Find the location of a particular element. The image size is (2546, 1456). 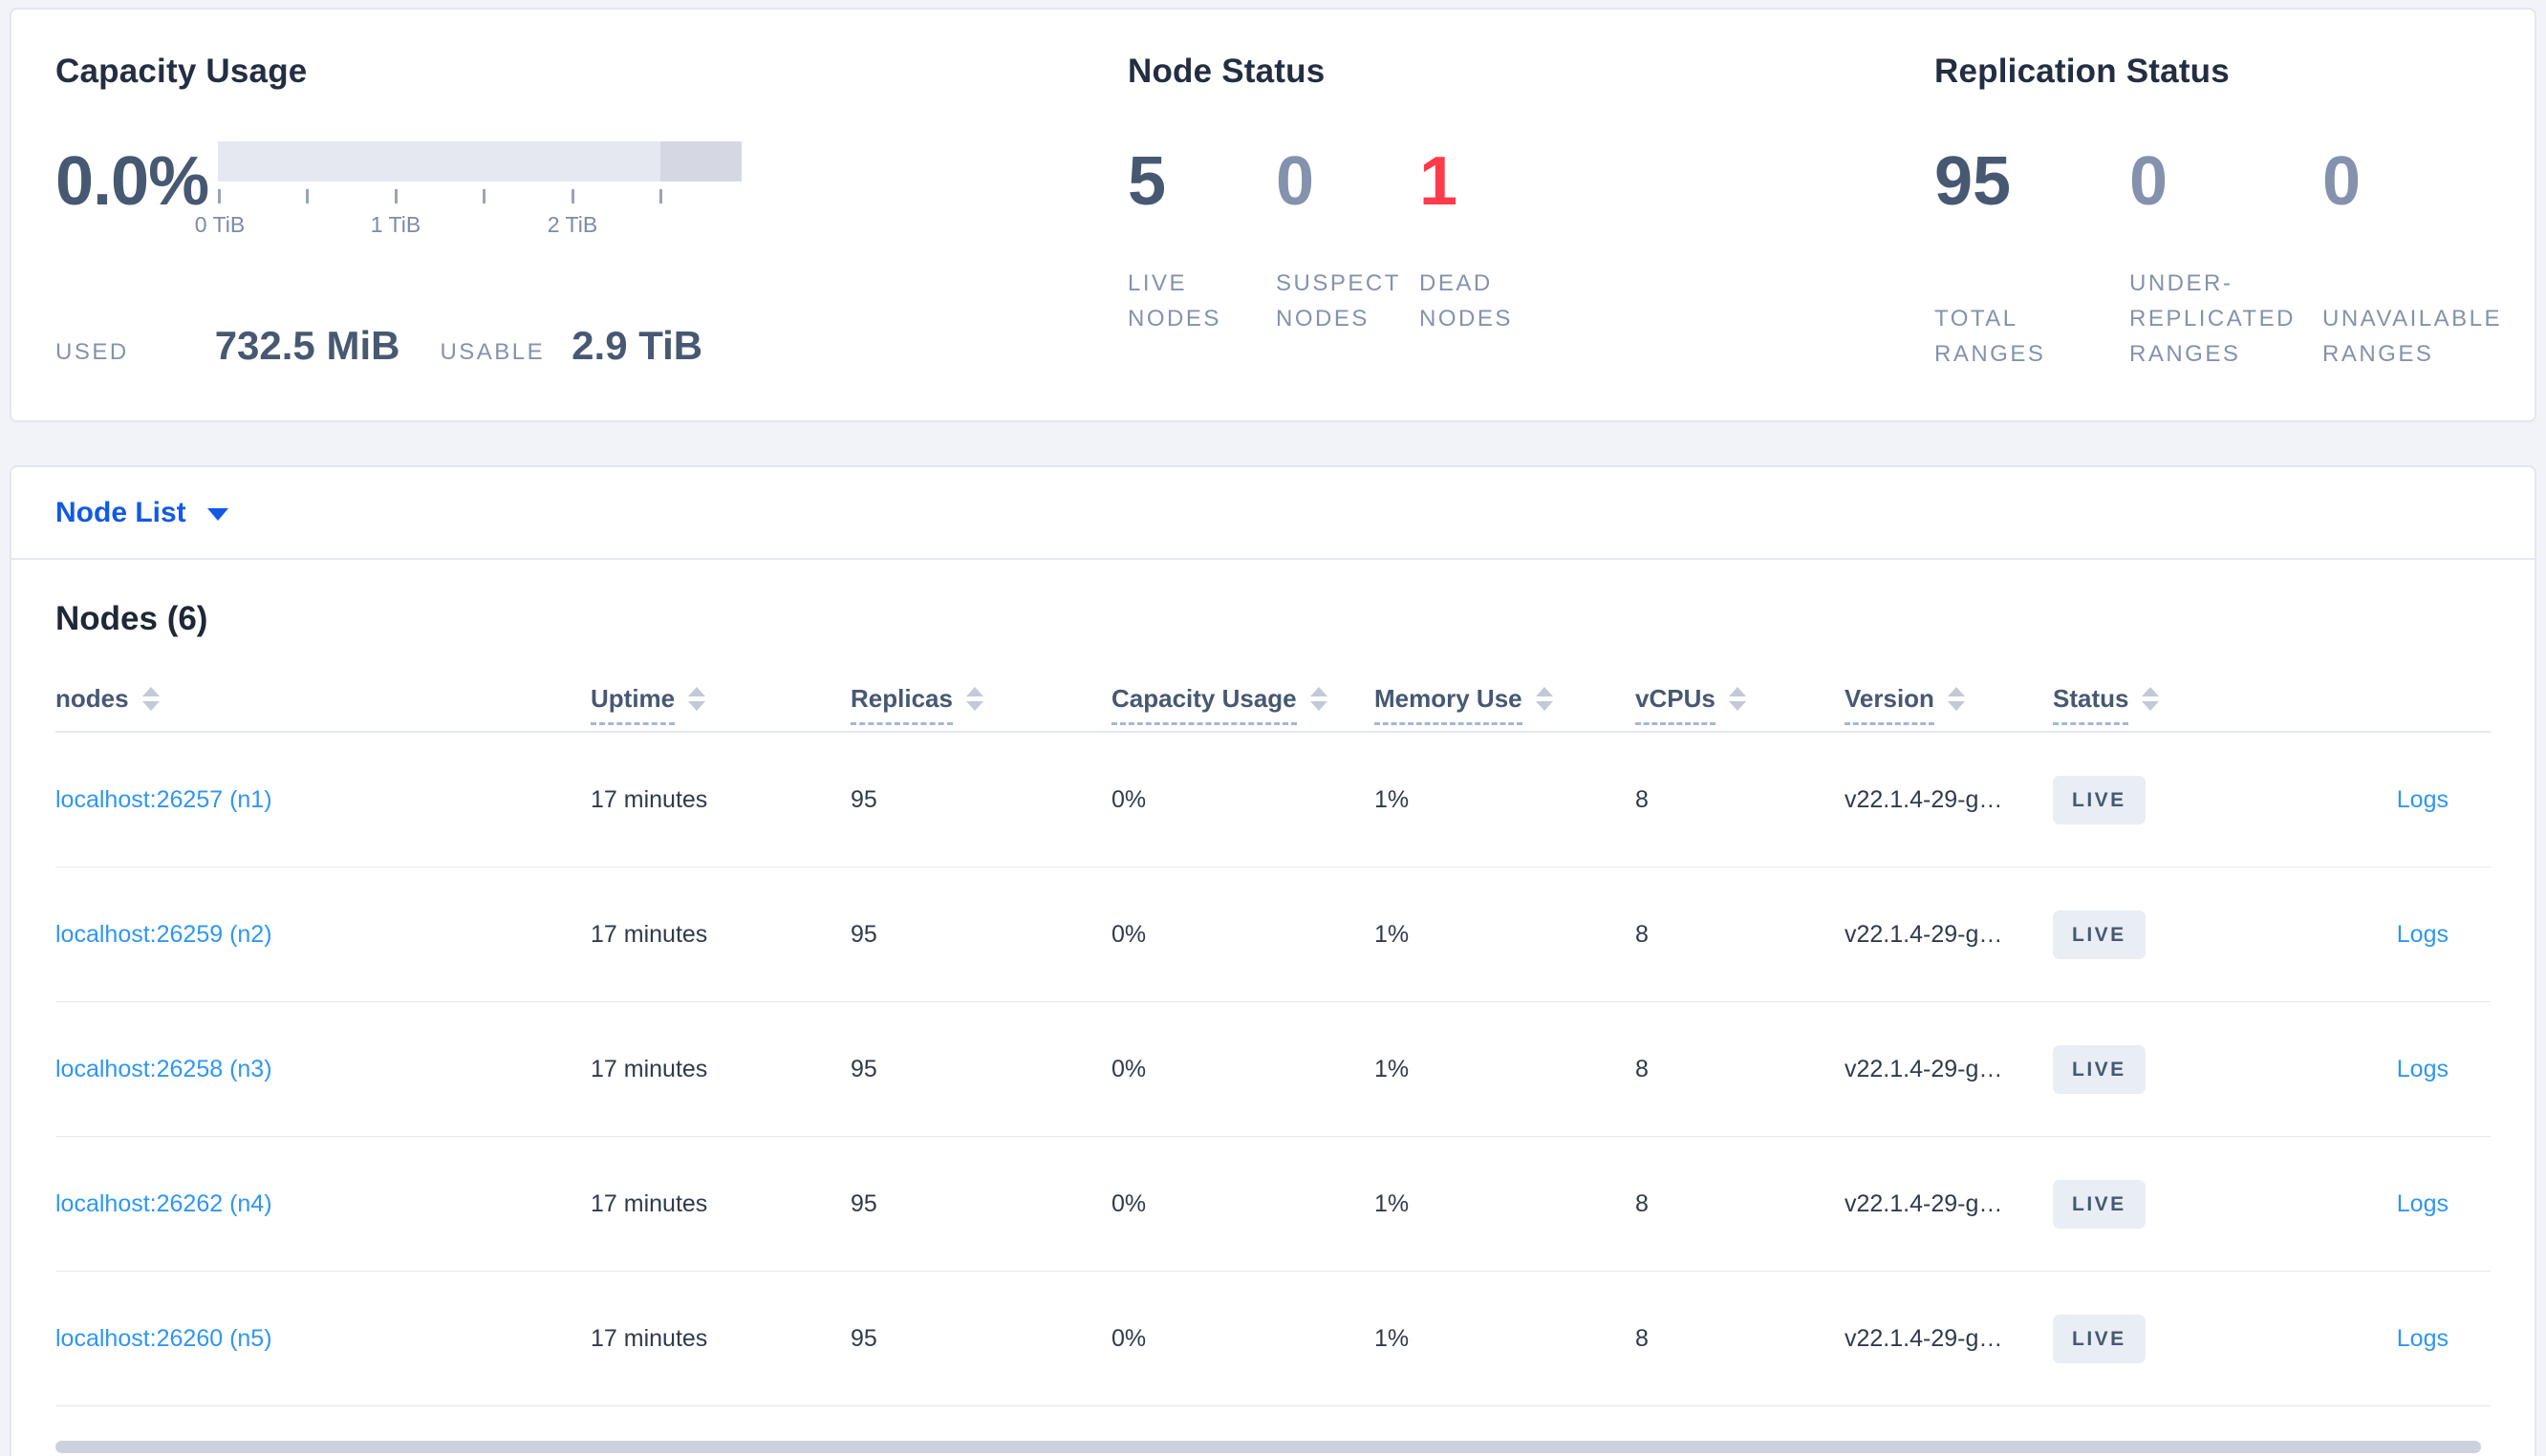

column-header-status: Status is located at coordinates (2155, 705).